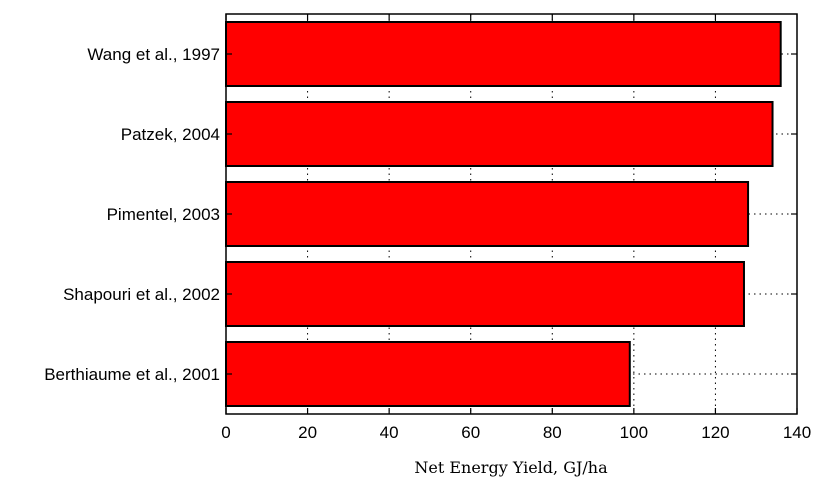 The width and height of the screenshot is (818, 482). What do you see at coordinates (511, 467) in the screenshot?
I see `x-axis-title: Net Energy Yield, GJ/ha` at bounding box center [511, 467].